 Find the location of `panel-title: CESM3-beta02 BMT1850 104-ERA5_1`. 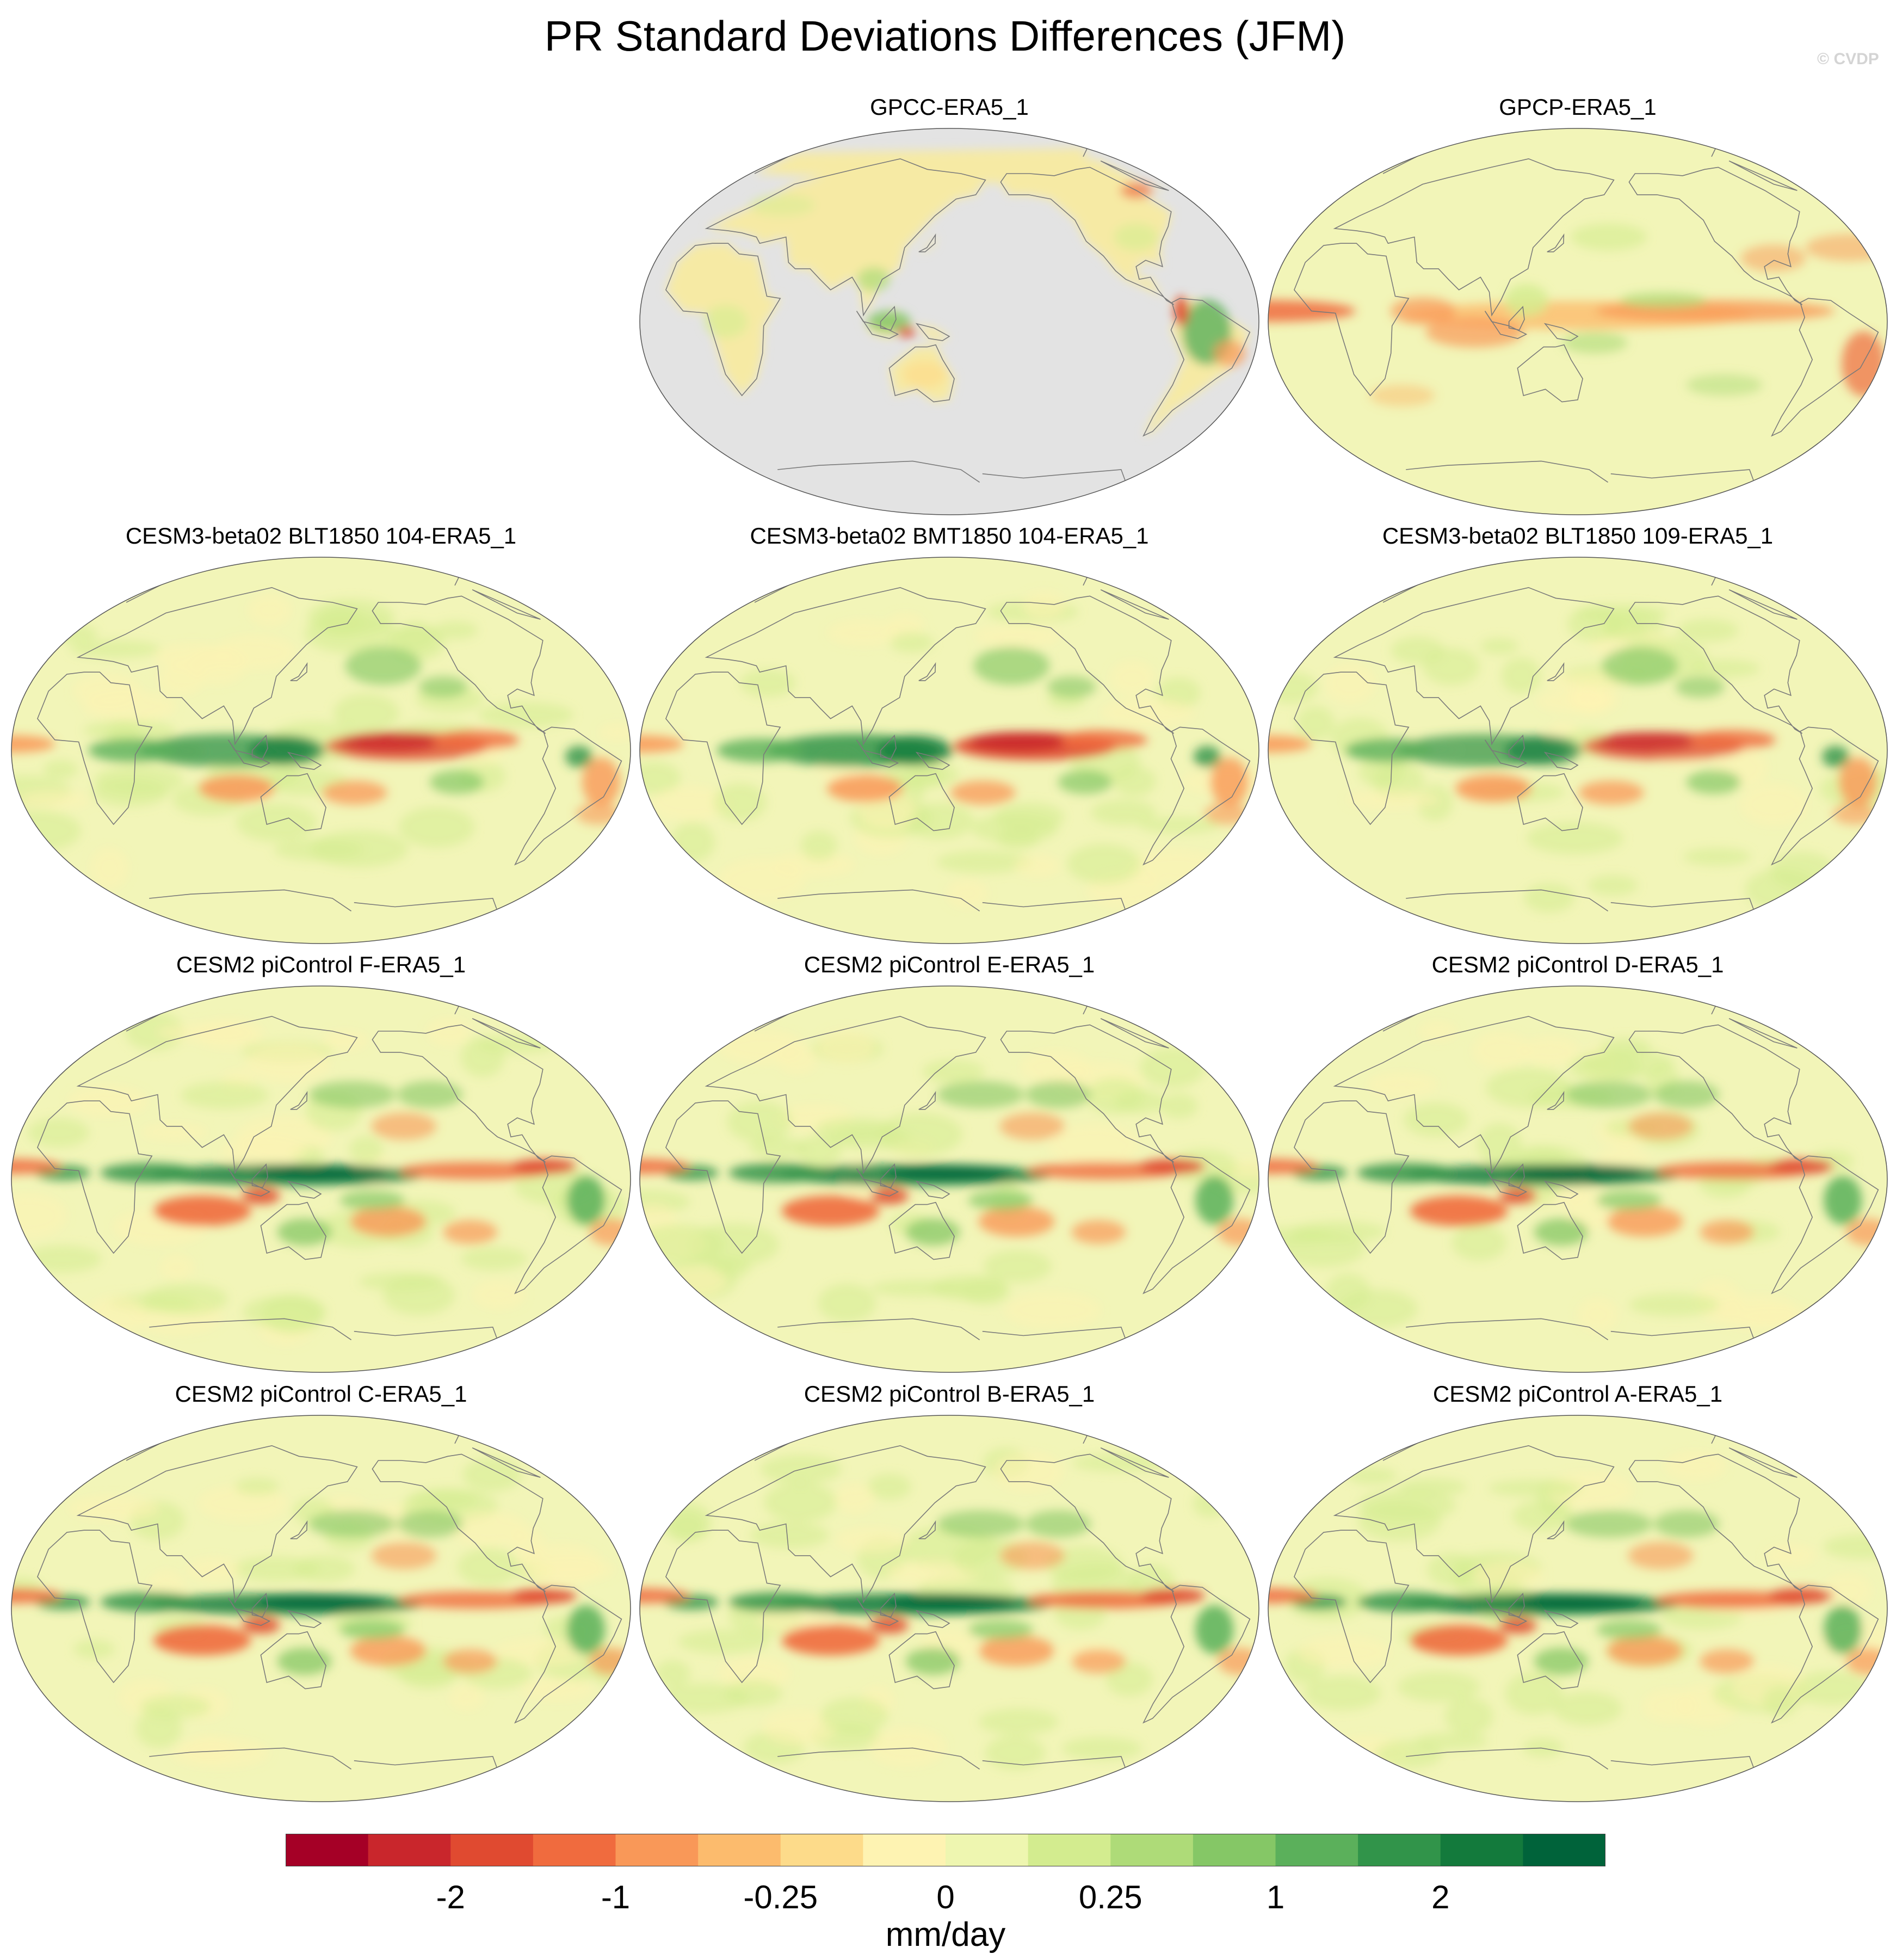

panel-title: CESM3-beta02 BMT1850 104-ERA5_1 is located at coordinates (949, 535).